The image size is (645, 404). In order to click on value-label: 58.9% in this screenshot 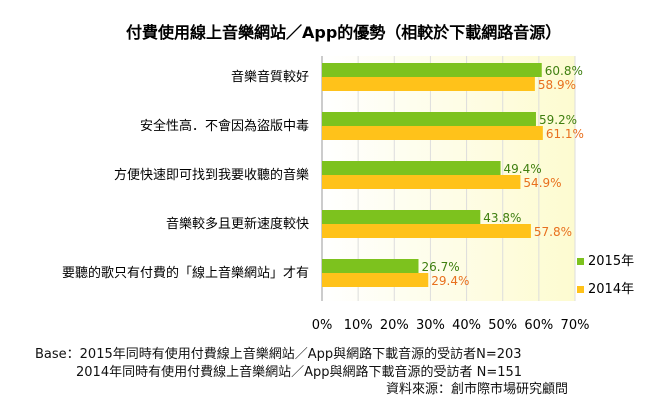, I will do `click(557, 85)`.